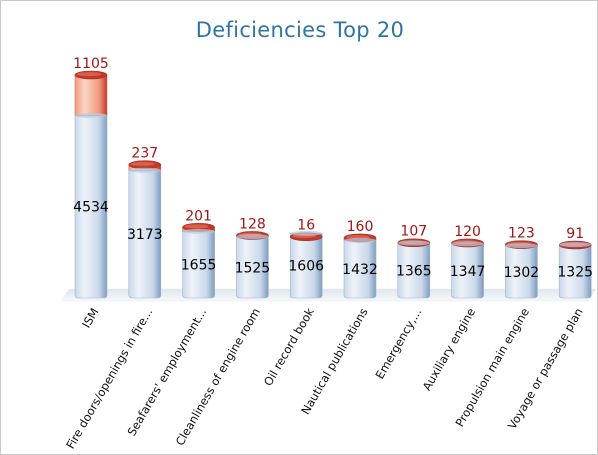  What do you see at coordinates (467, 232) in the screenshot?
I see `top-value-label: 120` at bounding box center [467, 232].